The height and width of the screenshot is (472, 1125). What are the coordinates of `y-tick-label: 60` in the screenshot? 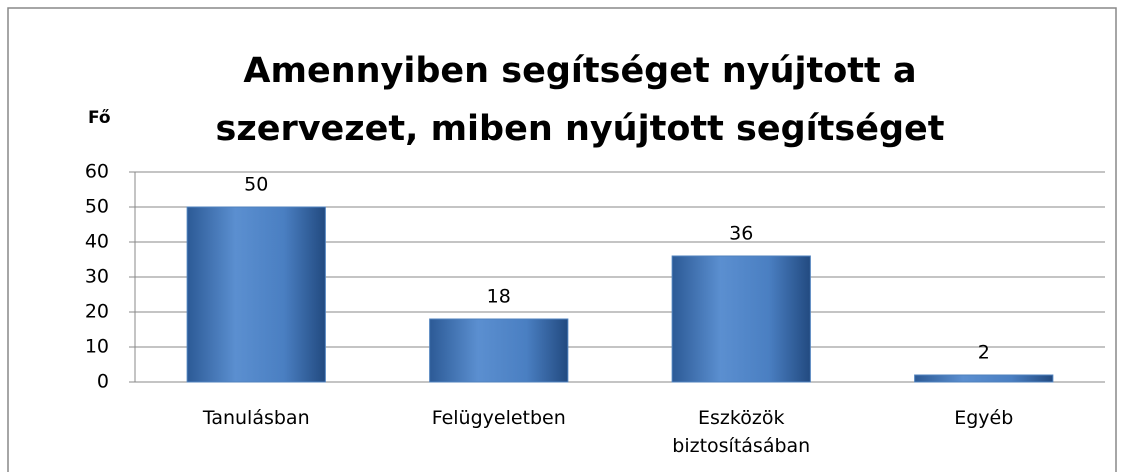 It's located at (97, 172).